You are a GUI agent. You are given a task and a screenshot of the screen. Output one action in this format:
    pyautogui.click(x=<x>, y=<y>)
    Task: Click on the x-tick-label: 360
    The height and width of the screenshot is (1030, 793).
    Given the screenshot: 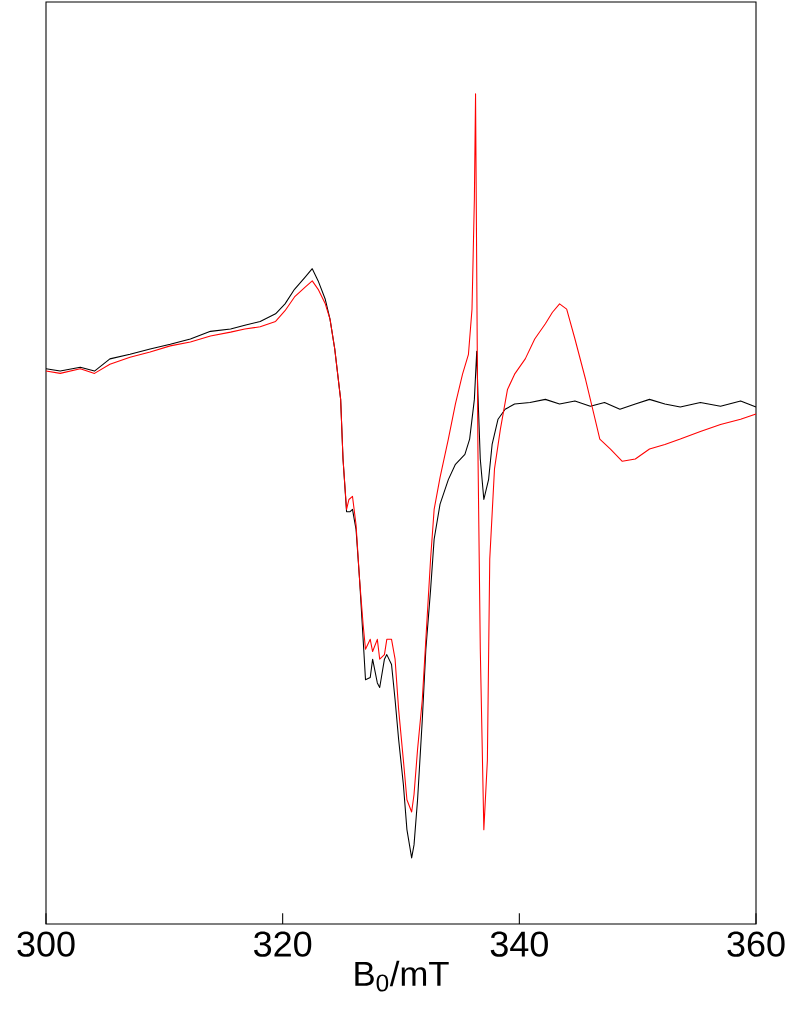 What is the action you would take?
    pyautogui.click(x=756, y=944)
    